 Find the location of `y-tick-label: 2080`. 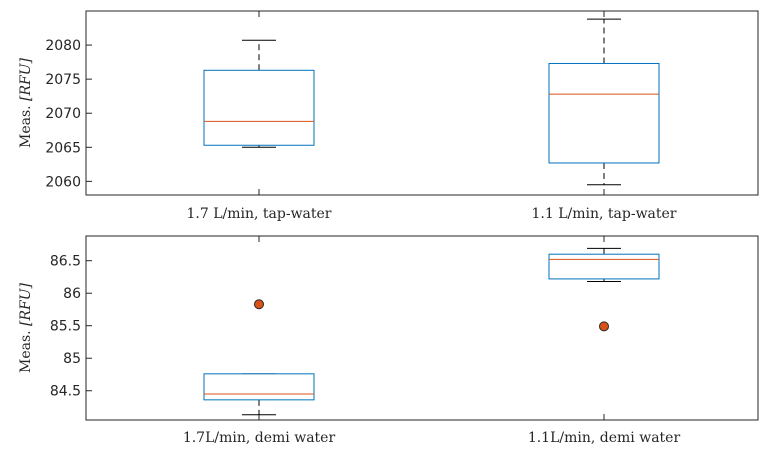

y-tick-label: 2080 is located at coordinates (63, 46).